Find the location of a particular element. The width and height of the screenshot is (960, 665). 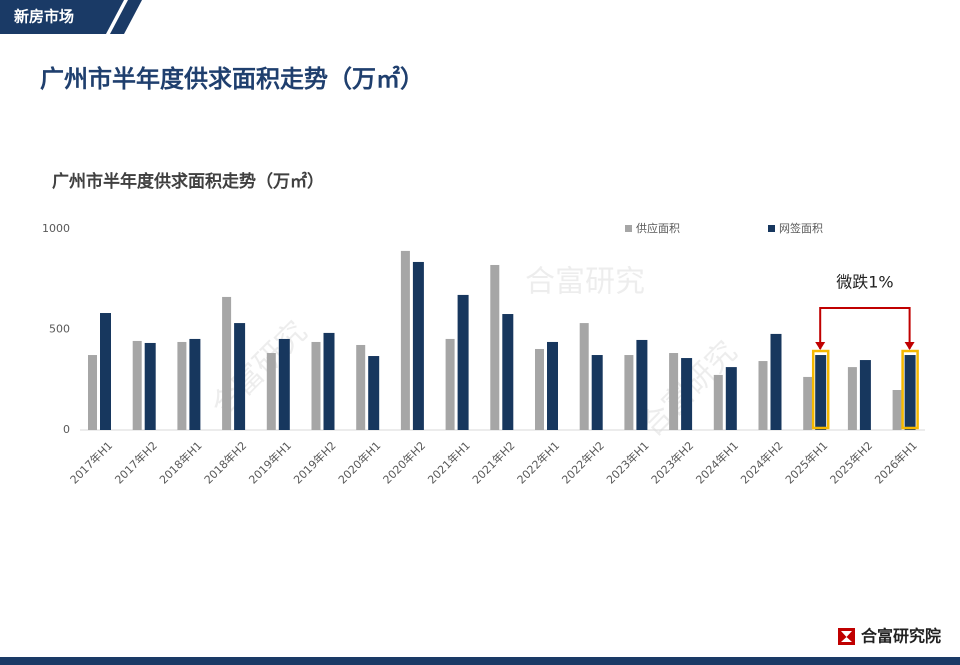

y-tick-label: 0 is located at coordinates (66, 429).